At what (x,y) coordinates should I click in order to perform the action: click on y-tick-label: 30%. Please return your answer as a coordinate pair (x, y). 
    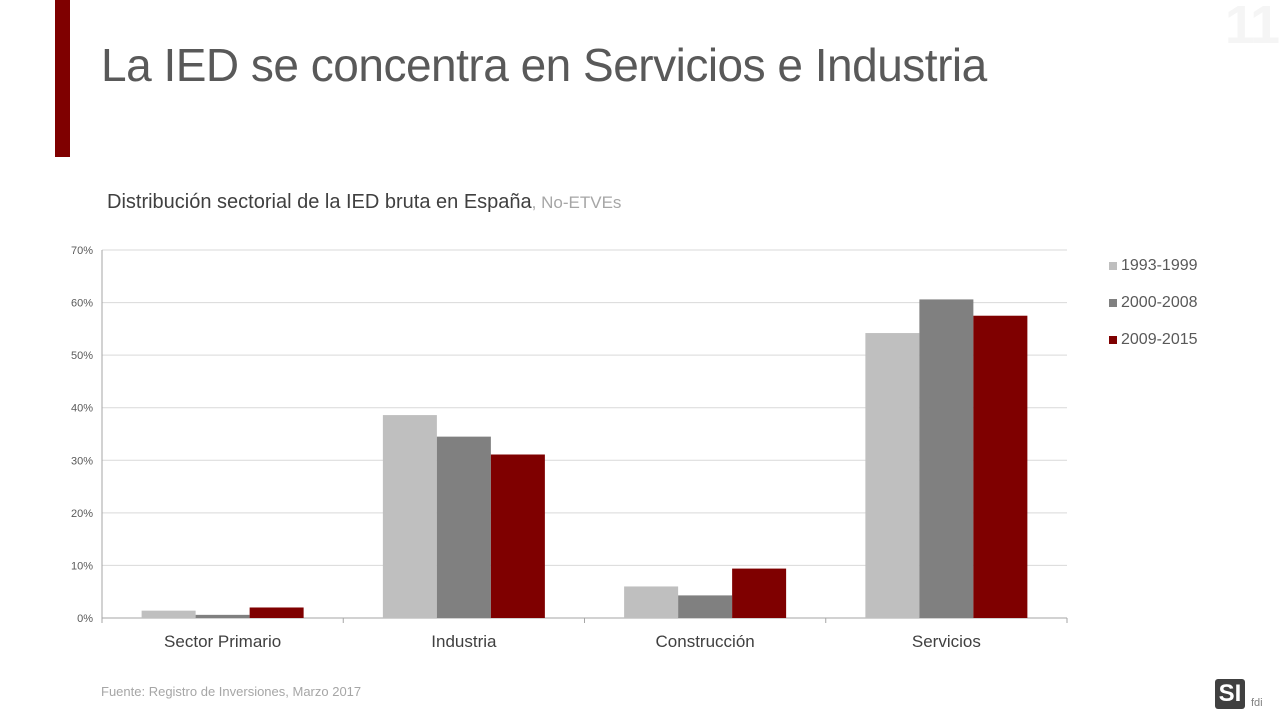
    Looking at the image, I should click on (82, 461).